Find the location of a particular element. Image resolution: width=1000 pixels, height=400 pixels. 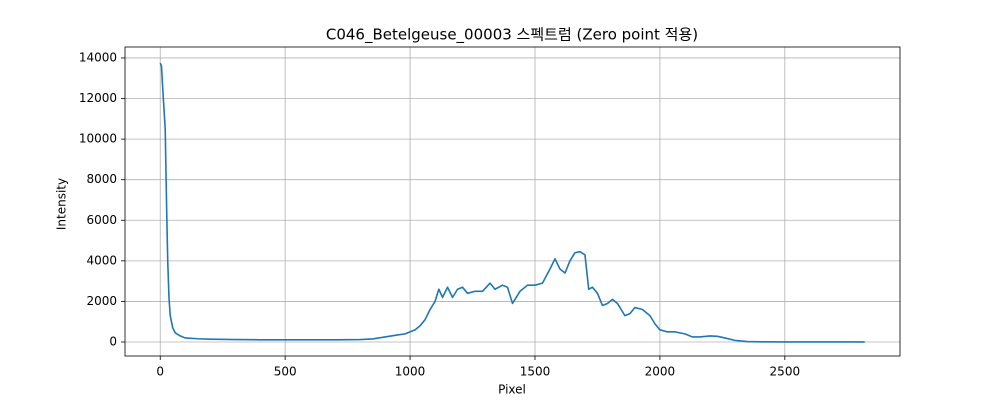

y-axis-label: Intensity is located at coordinates (62, 204).